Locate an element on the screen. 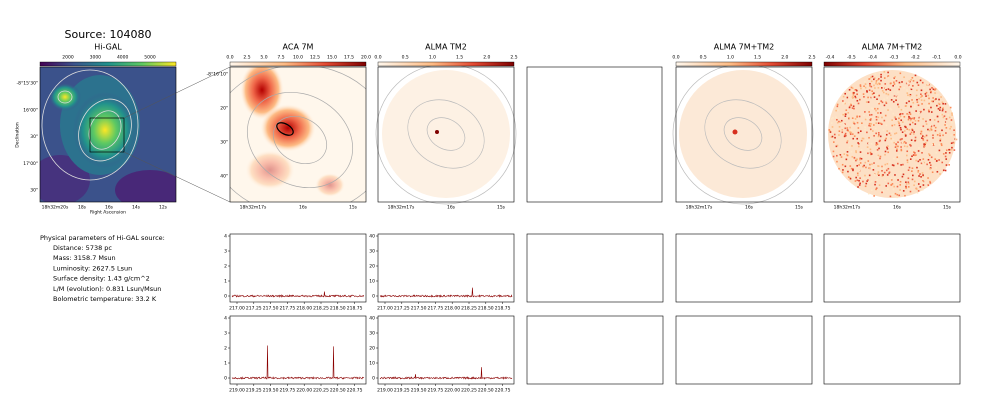 Image resolution: width=1000 pixels, height=405 pixels. y-tick-label: 40 is located at coordinates (372, 237).